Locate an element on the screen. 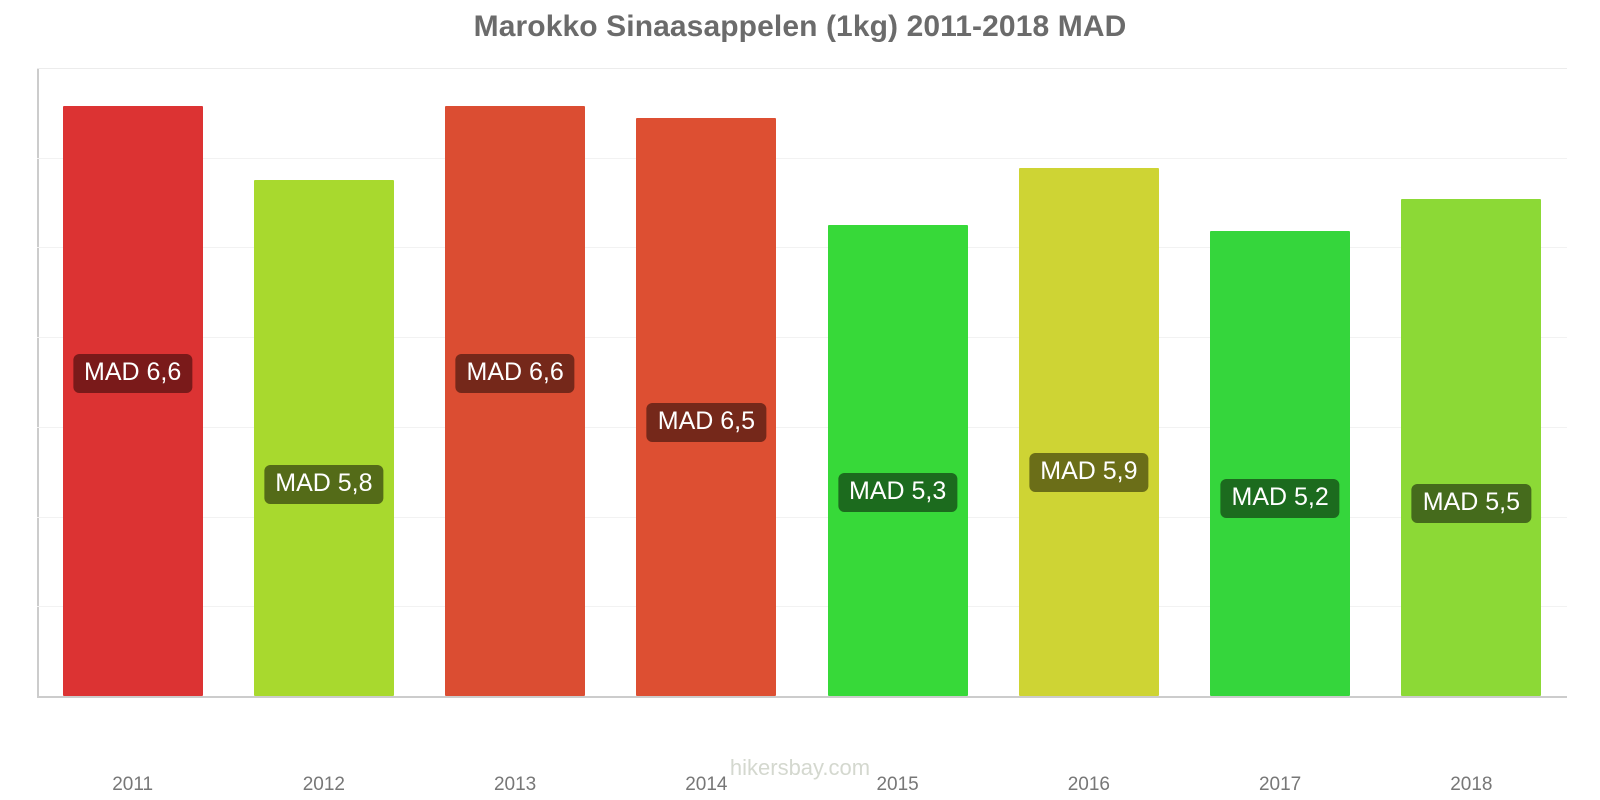 The image size is (1600, 800). bar-value-label: MAD 5,3 is located at coordinates (897, 492).